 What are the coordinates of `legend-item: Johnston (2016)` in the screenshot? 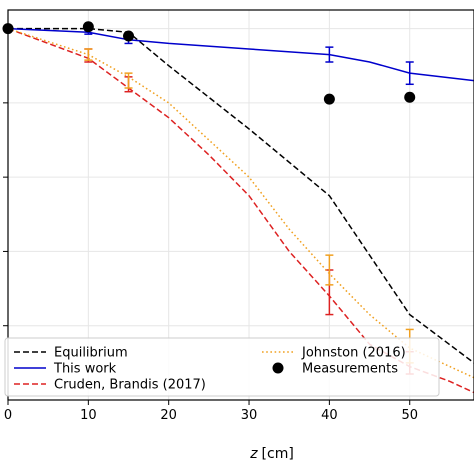 It's located at (334, 353).